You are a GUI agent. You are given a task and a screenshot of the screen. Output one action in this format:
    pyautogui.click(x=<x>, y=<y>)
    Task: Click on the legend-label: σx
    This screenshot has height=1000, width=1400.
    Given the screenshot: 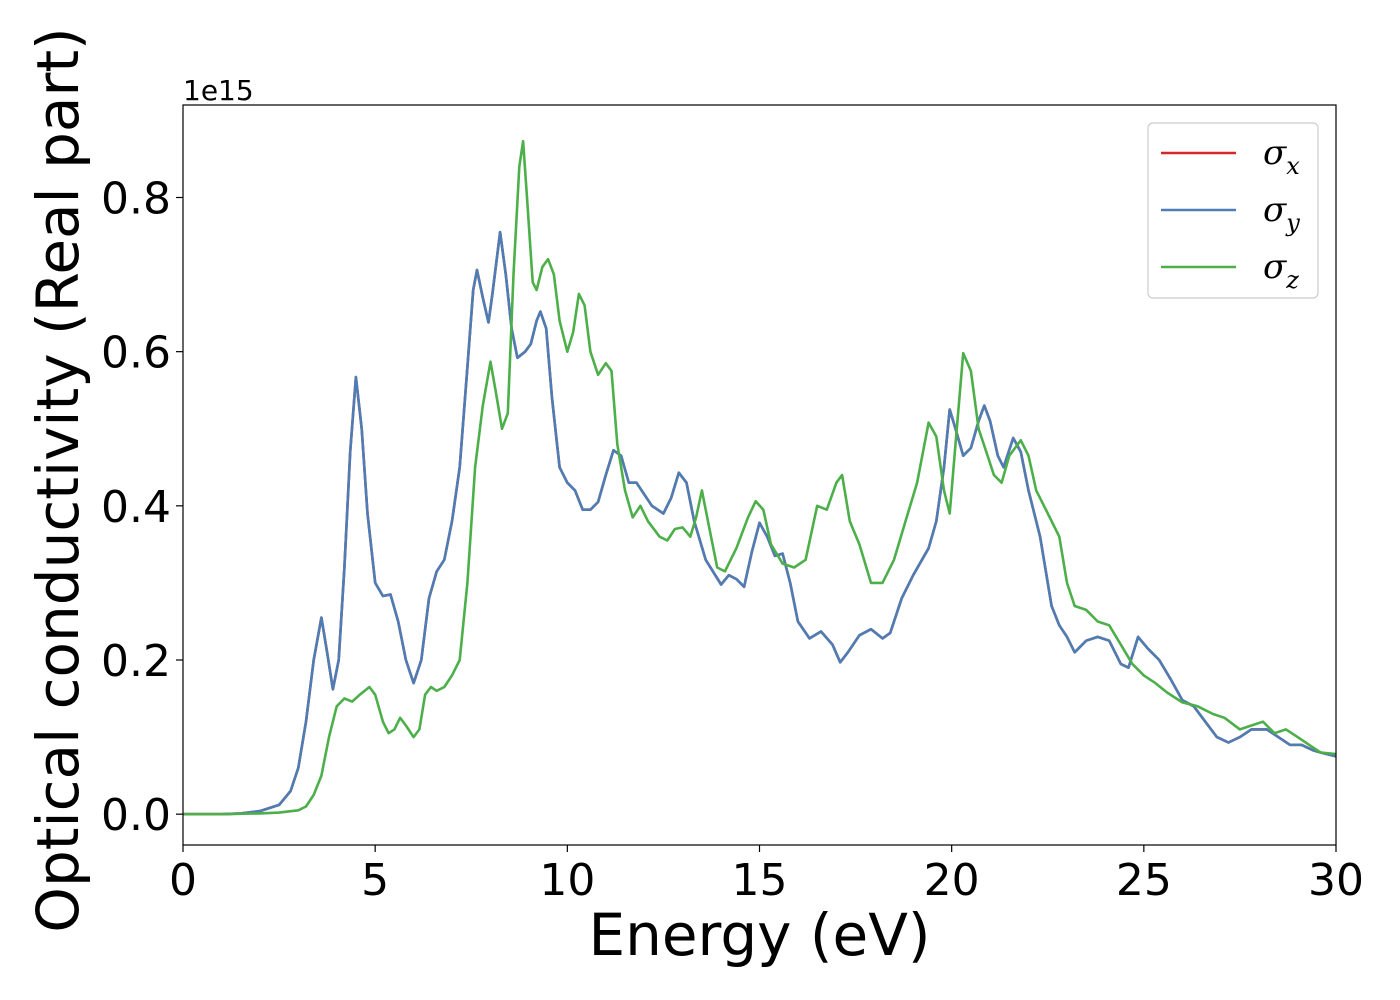 What is the action you would take?
    pyautogui.click(x=1281, y=156)
    